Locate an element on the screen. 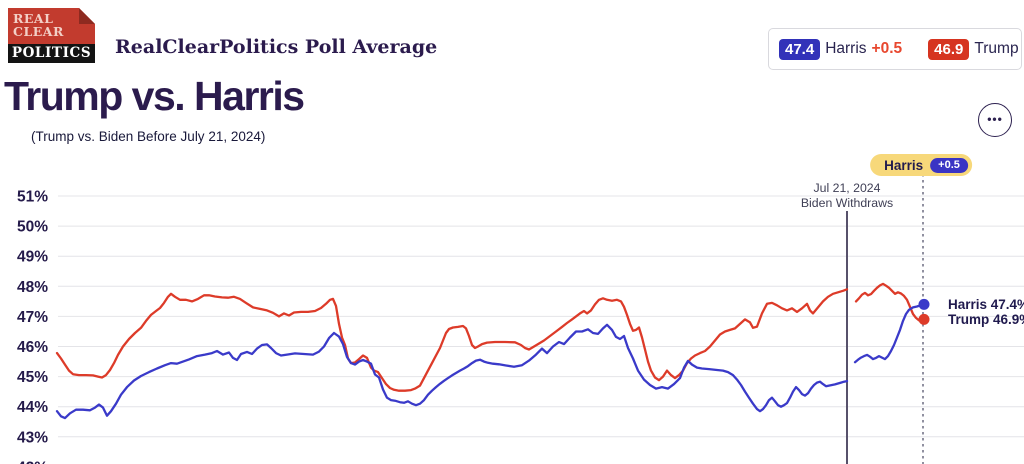  more-options-button: ••• is located at coordinates (995, 120).